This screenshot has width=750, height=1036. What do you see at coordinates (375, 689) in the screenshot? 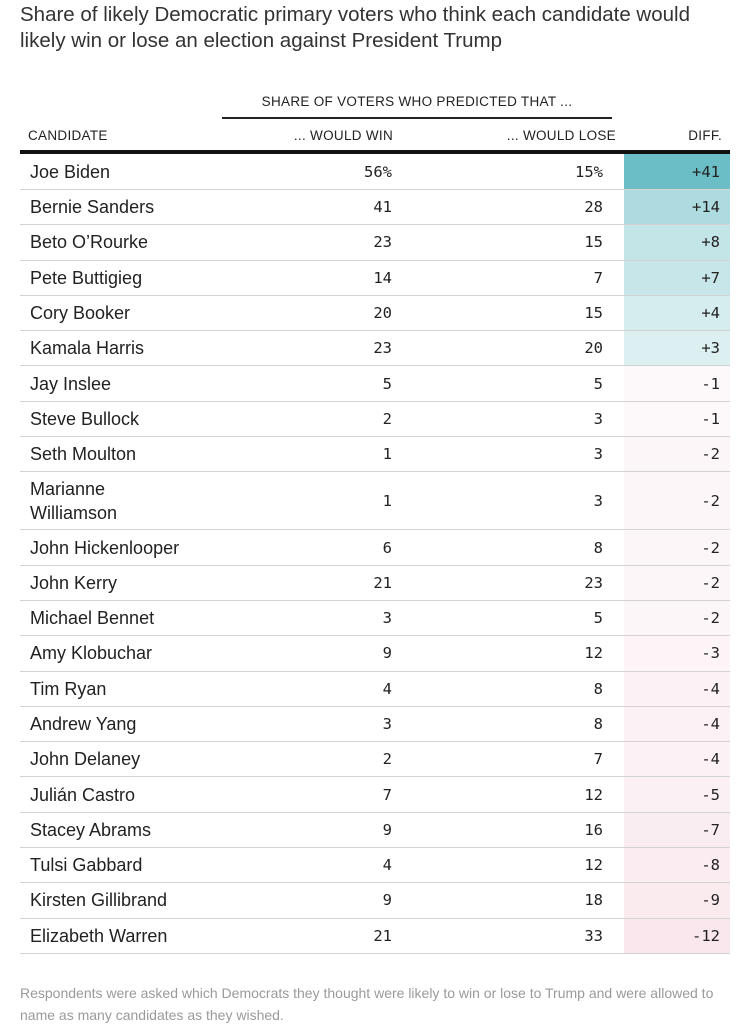
I see `table-row: Tim Ryan 4 8 -4` at bounding box center [375, 689].